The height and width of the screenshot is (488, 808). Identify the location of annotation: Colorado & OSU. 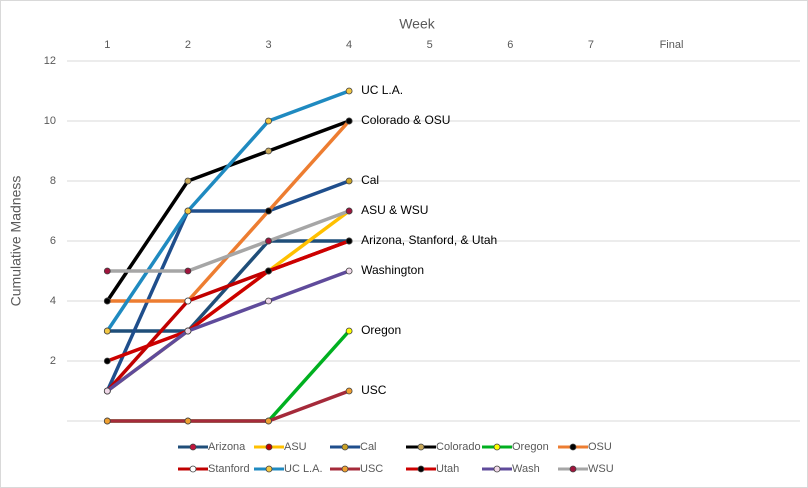
(405, 120).